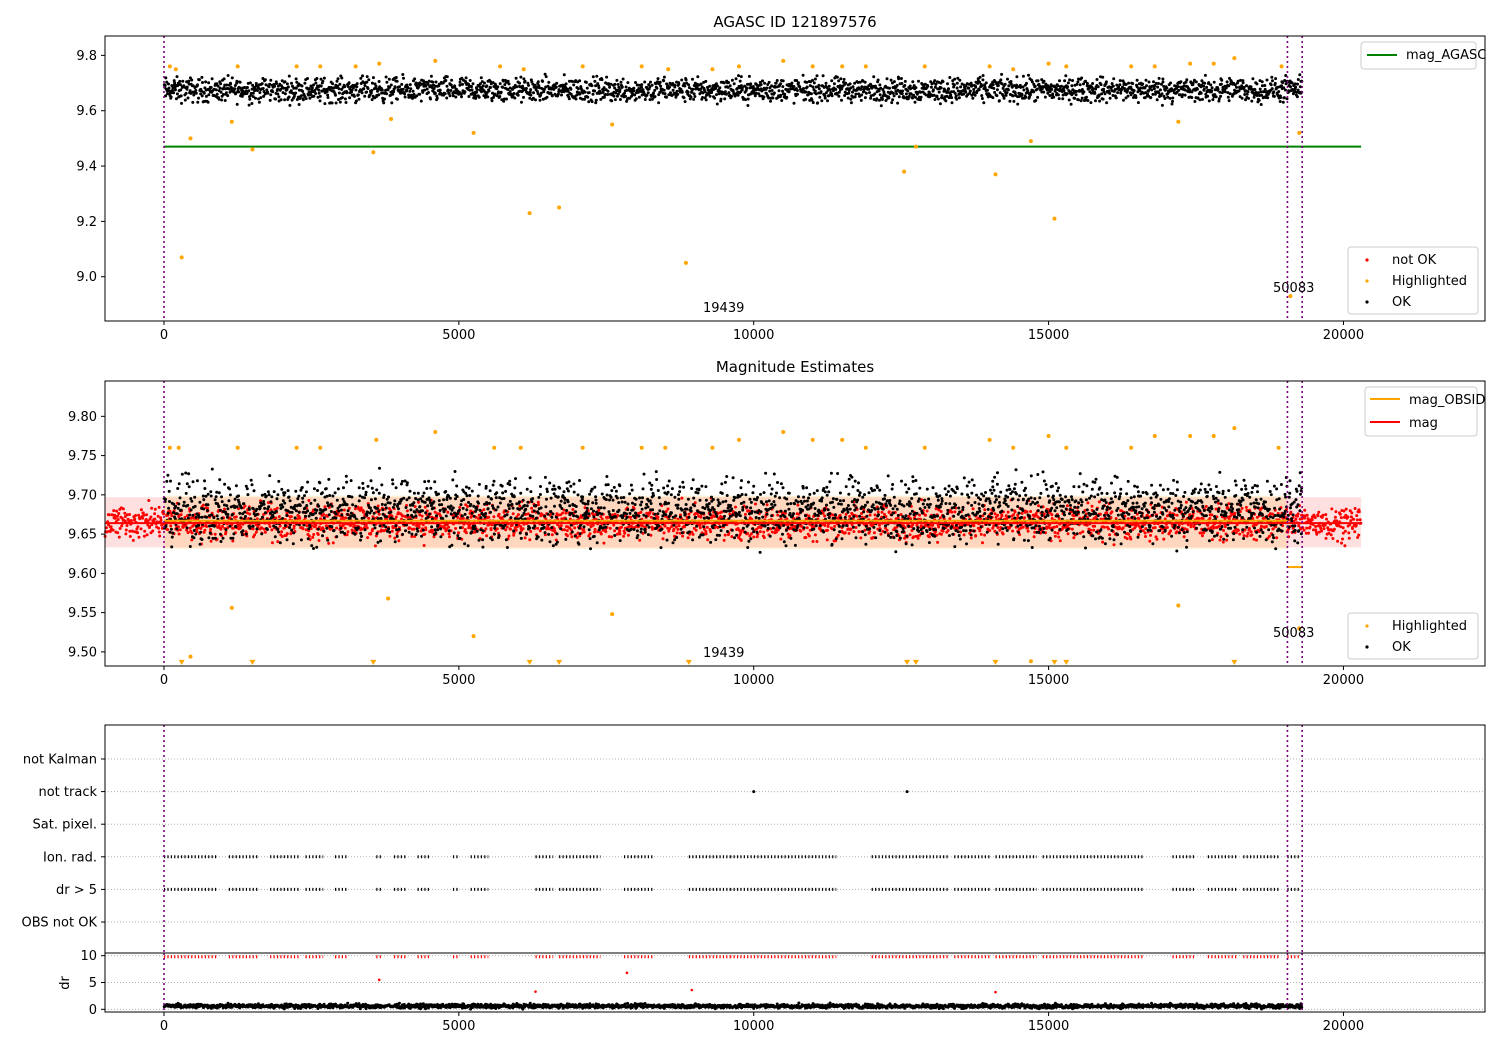 This screenshot has width=1500, height=1054. What do you see at coordinates (82, 456) in the screenshot?
I see `y-tick-label: 9.75` at bounding box center [82, 456].